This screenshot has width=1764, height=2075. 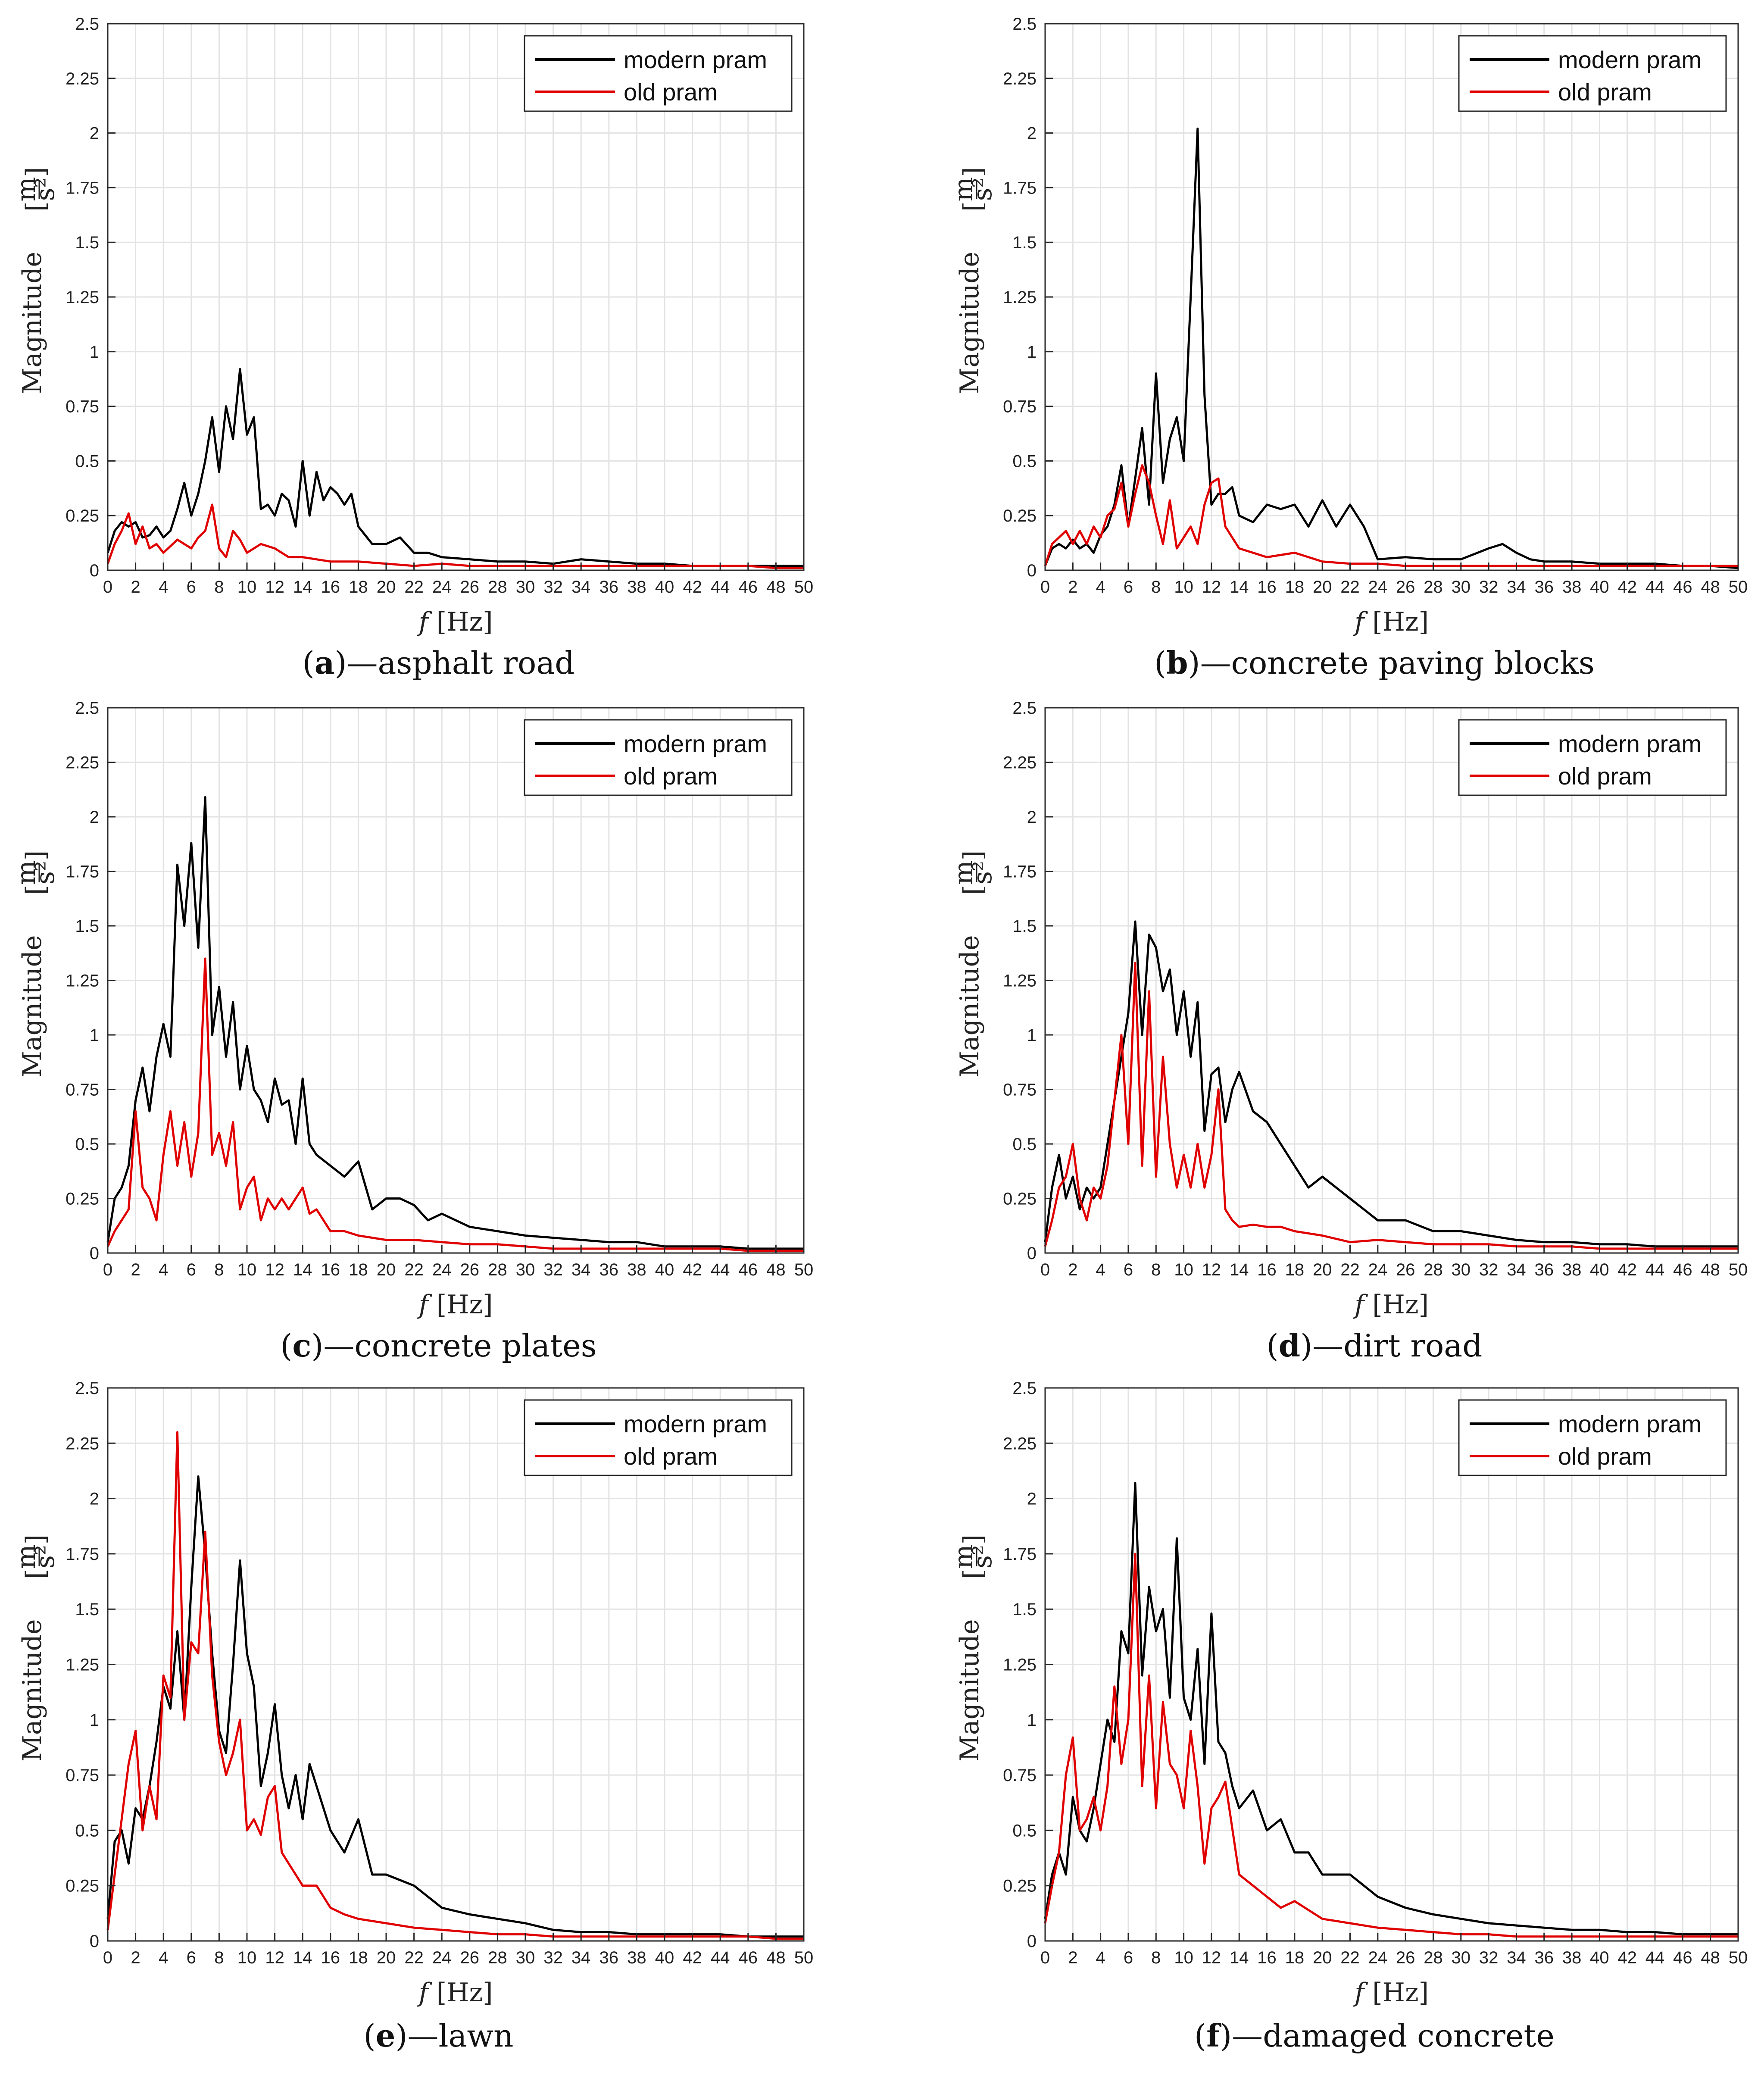 What do you see at coordinates (191, 587) in the screenshot?
I see `x-tick-label: 6` at bounding box center [191, 587].